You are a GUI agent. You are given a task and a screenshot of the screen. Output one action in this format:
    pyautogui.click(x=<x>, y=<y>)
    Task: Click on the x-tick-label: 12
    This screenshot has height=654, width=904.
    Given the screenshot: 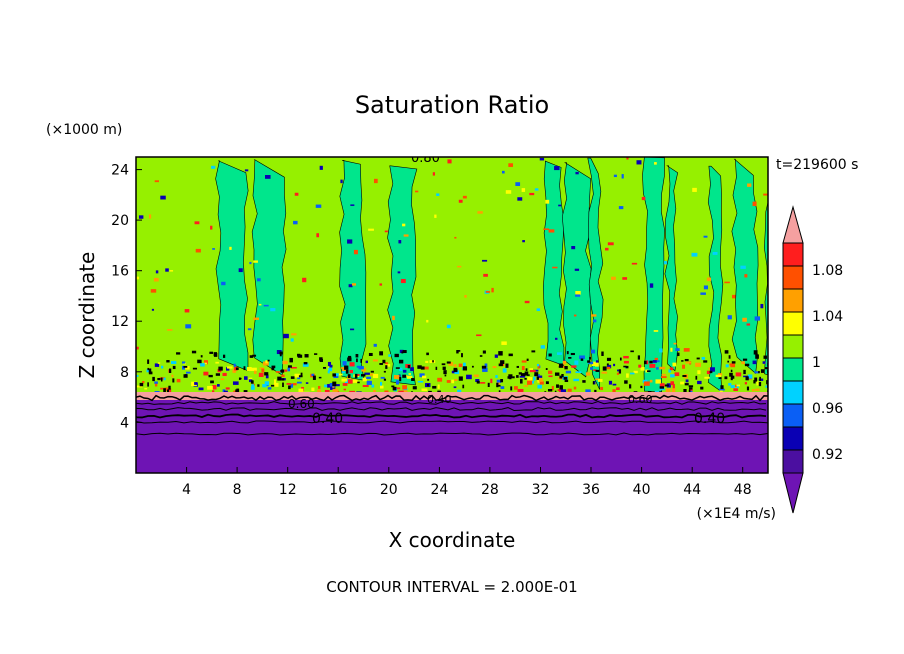 What is the action you would take?
    pyautogui.click(x=288, y=490)
    